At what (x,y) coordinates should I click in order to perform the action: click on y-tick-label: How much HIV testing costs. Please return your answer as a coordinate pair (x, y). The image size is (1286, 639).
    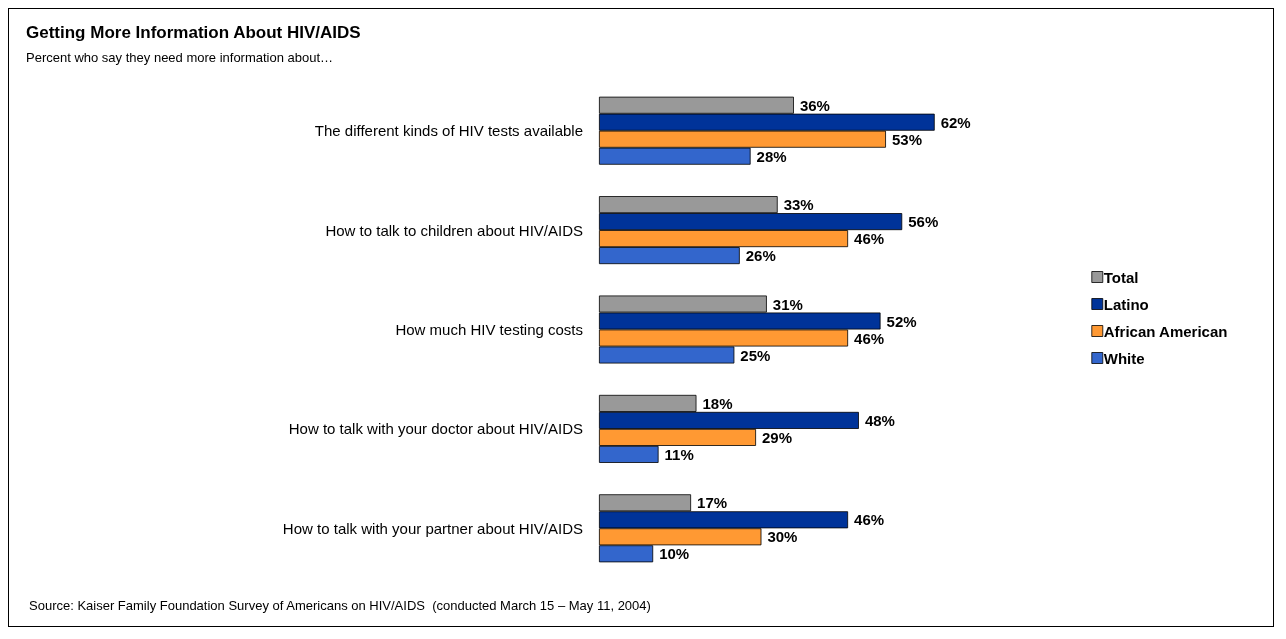
    Looking at the image, I should click on (489, 329).